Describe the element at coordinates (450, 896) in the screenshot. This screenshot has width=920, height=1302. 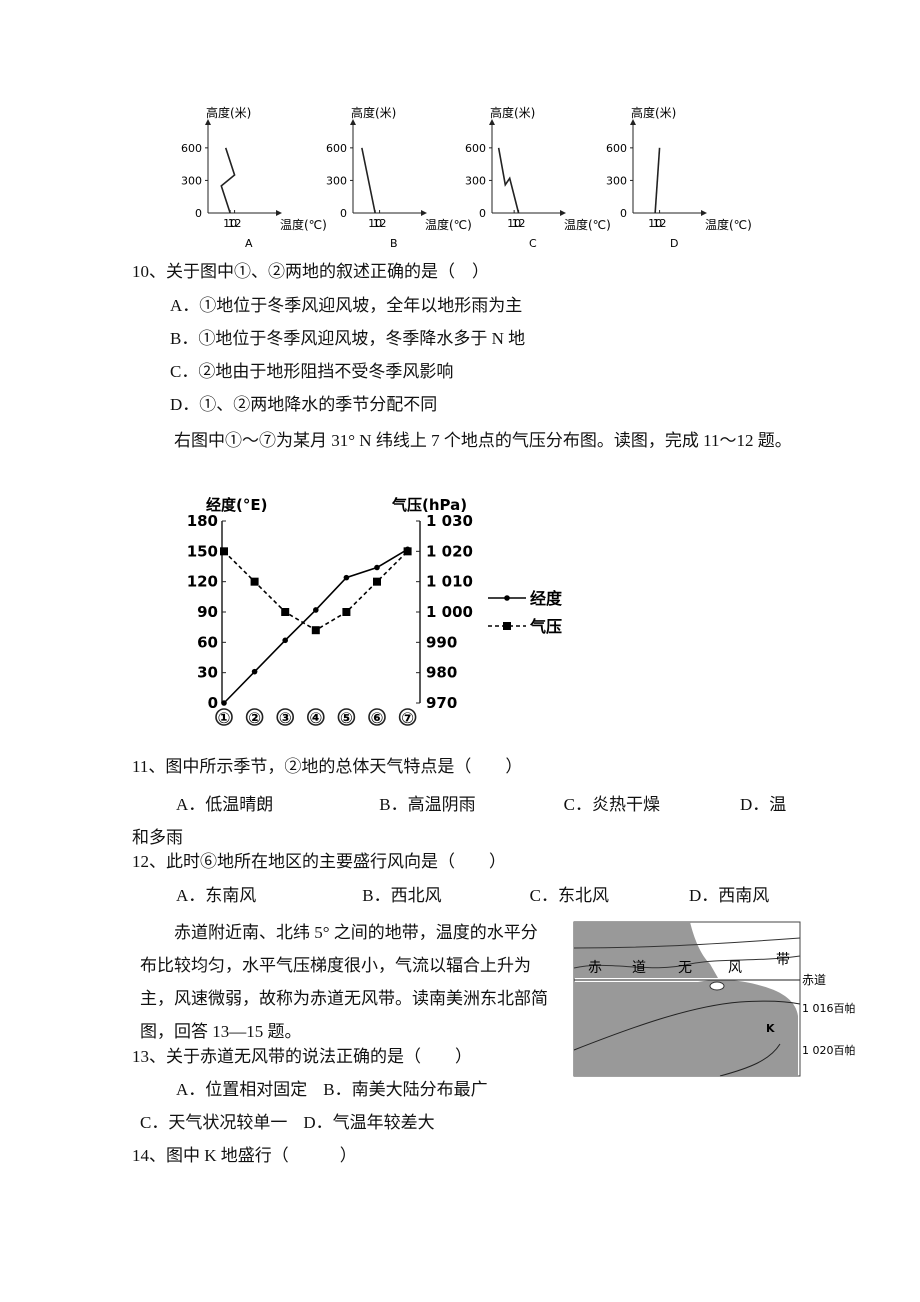
I see `options-row: A．东南风 B．西北风 C．东北风 D．西南风` at that location.